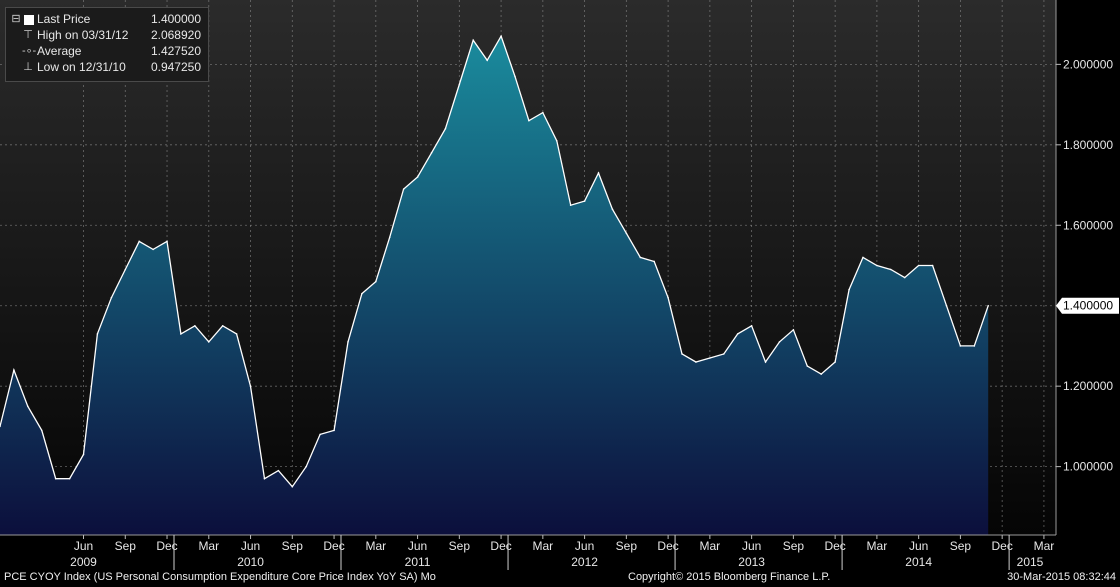  Describe the element at coordinates (1088, 145) in the screenshot. I see `y-tick-label: 1.800000` at that location.